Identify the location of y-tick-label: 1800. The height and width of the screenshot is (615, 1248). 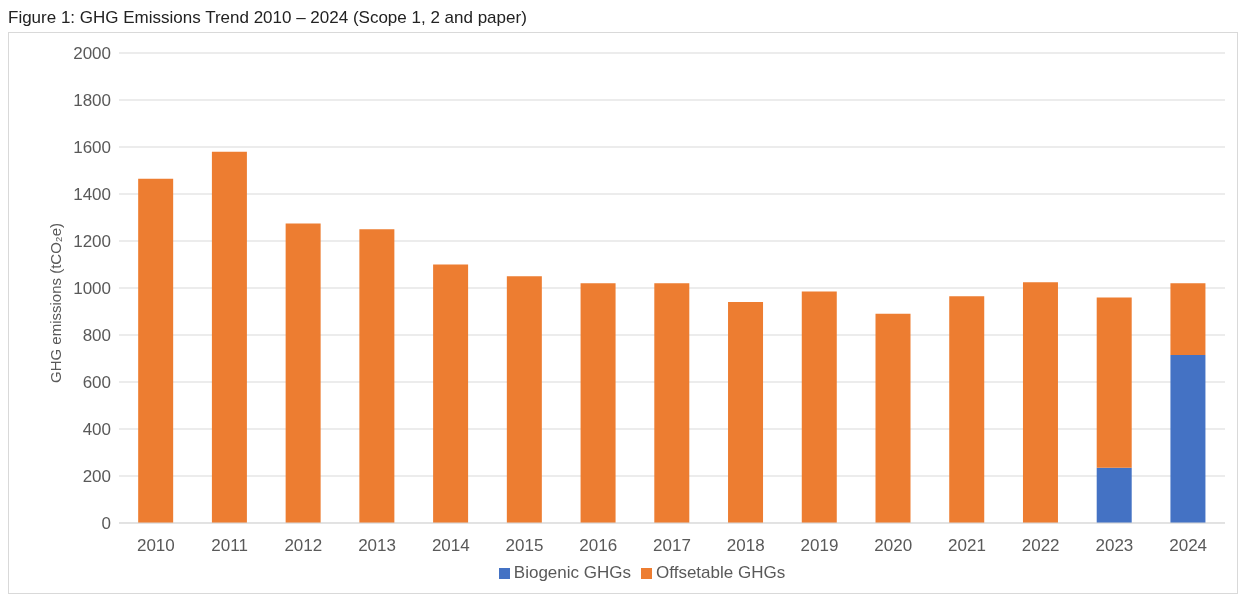
(92, 101).